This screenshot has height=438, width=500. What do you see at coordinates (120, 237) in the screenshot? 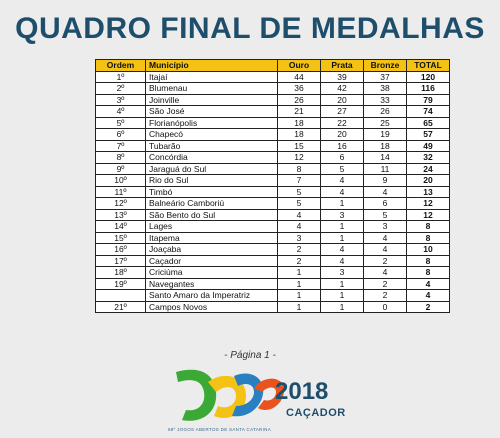
I see `cell-ordem: 15º` at bounding box center [120, 237].